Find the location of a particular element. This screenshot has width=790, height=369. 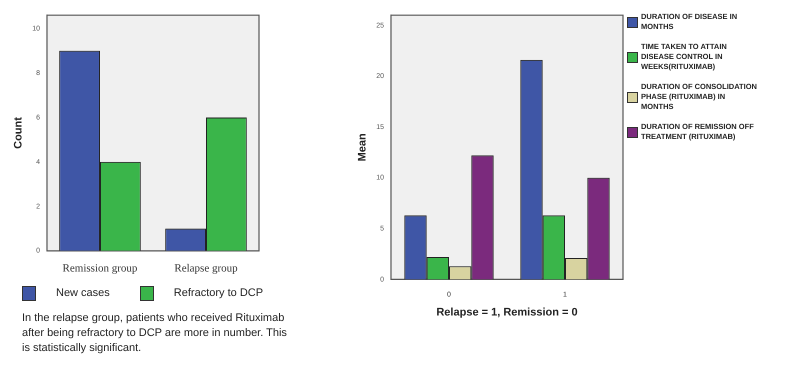

x-tick-label: Relapse group is located at coordinates (206, 268).